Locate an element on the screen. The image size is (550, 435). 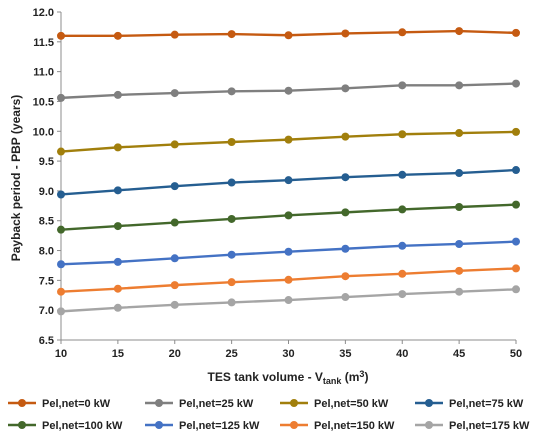
y-tick-label: 6.5 is located at coordinates (46, 341).